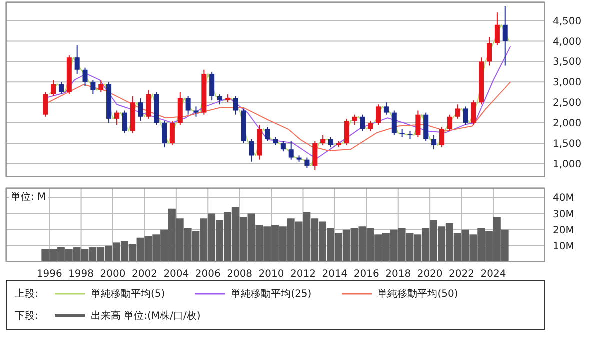 The height and width of the screenshot is (343, 600). What do you see at coordinates (208, 274) in the screenshot?
I see `x-tick-label: 2006` at bounding box center [208, 274].